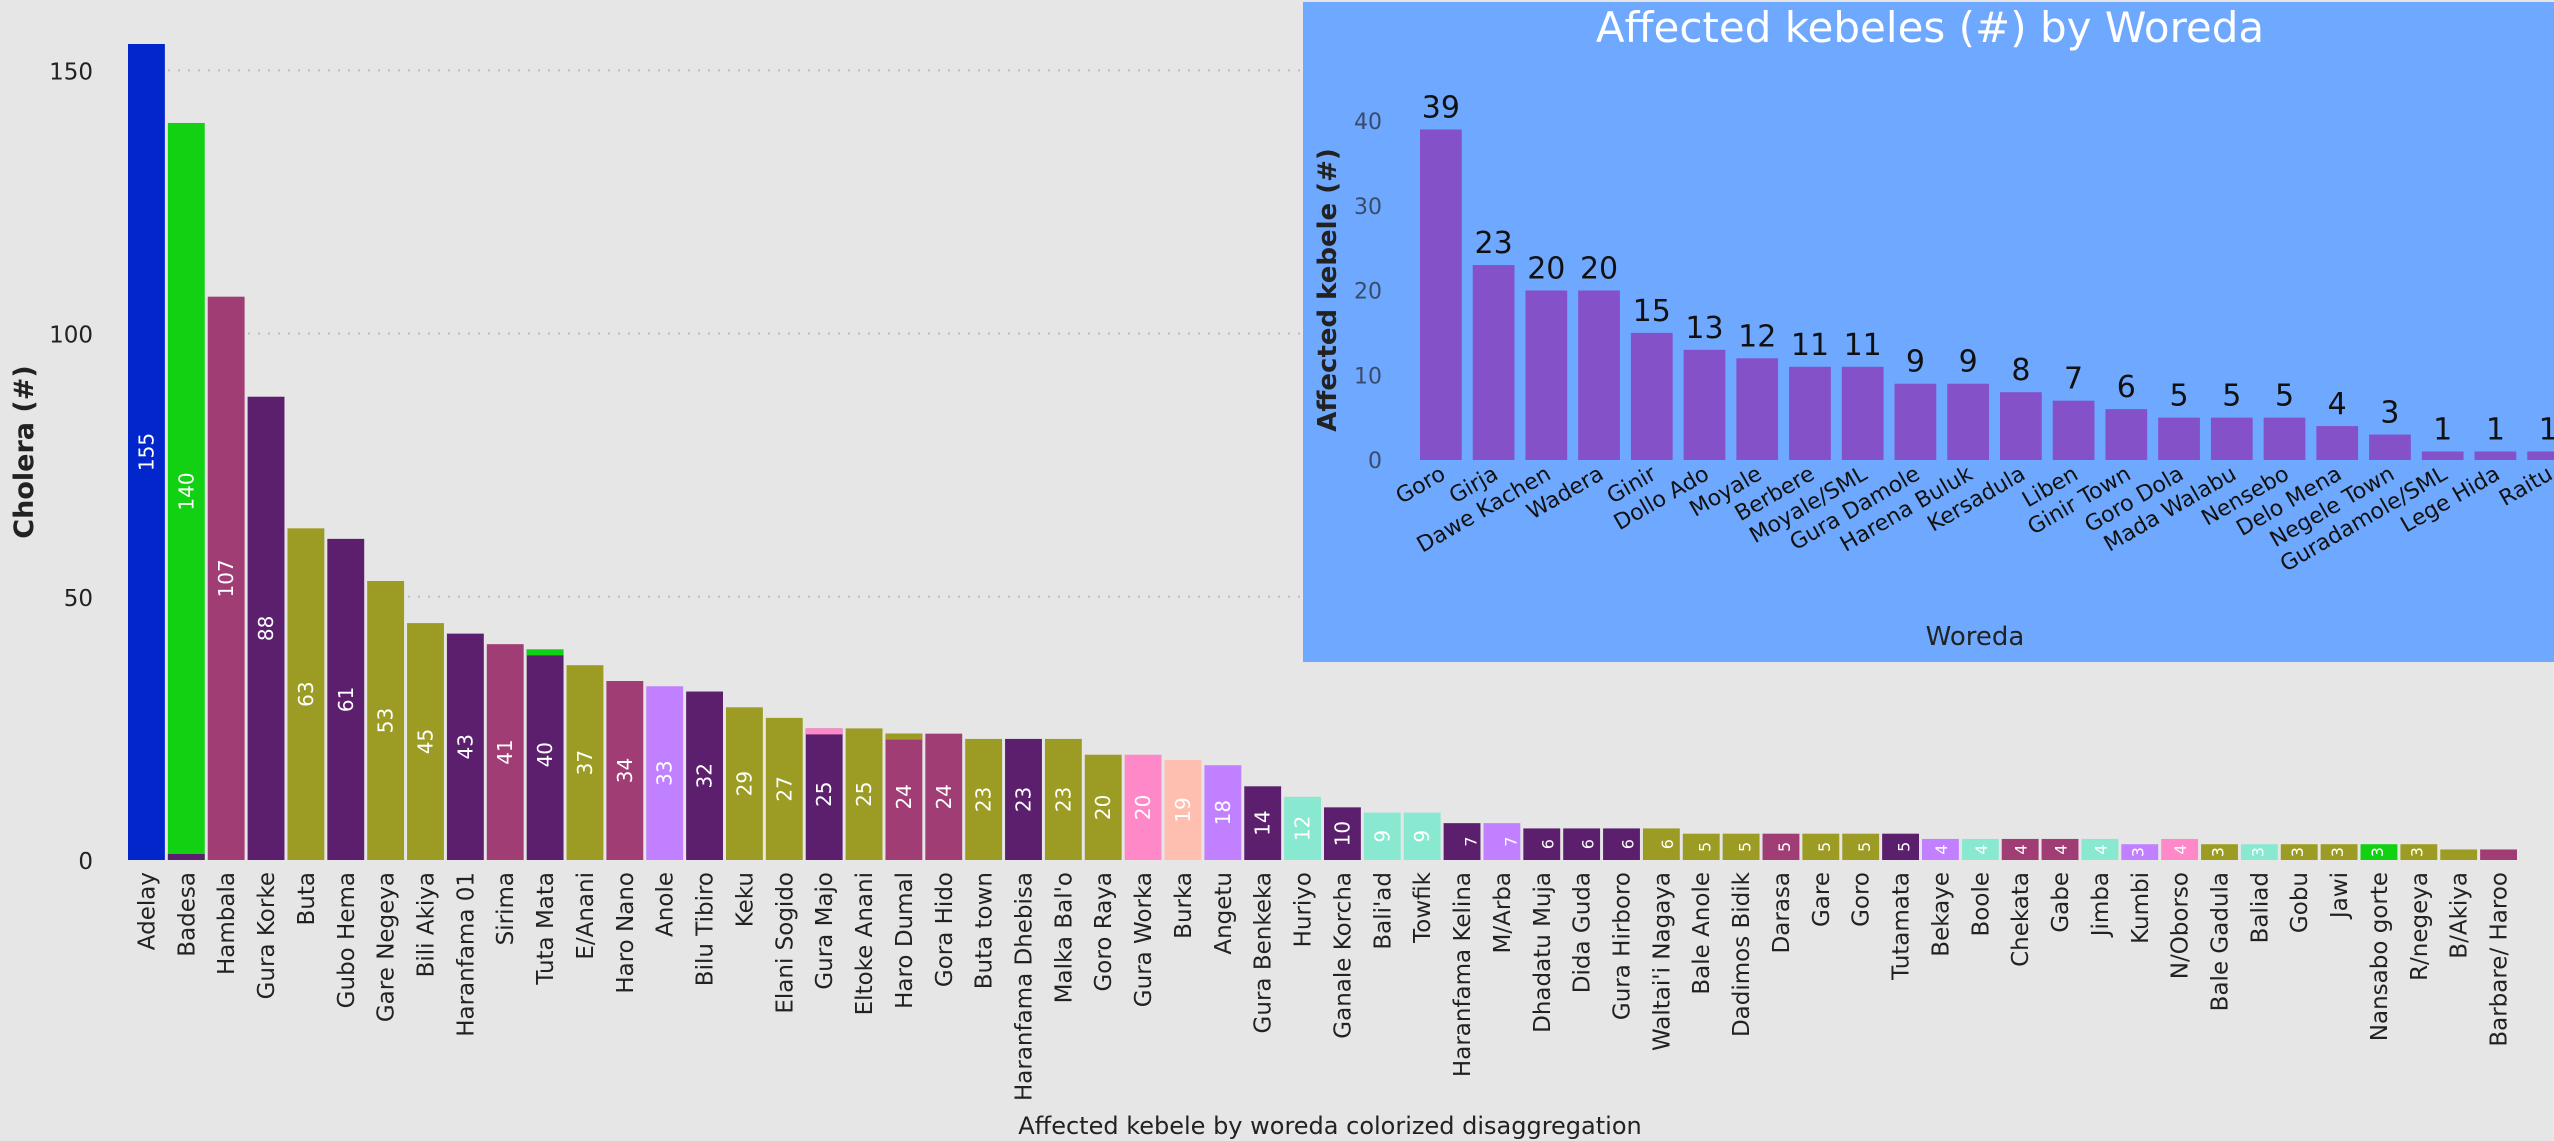 The image size is (2554, 1141). What do you see at coordinates (2284, 396) in the screenshot?
I see `inset-data-label: 5` at bounding box center [2284, 396].